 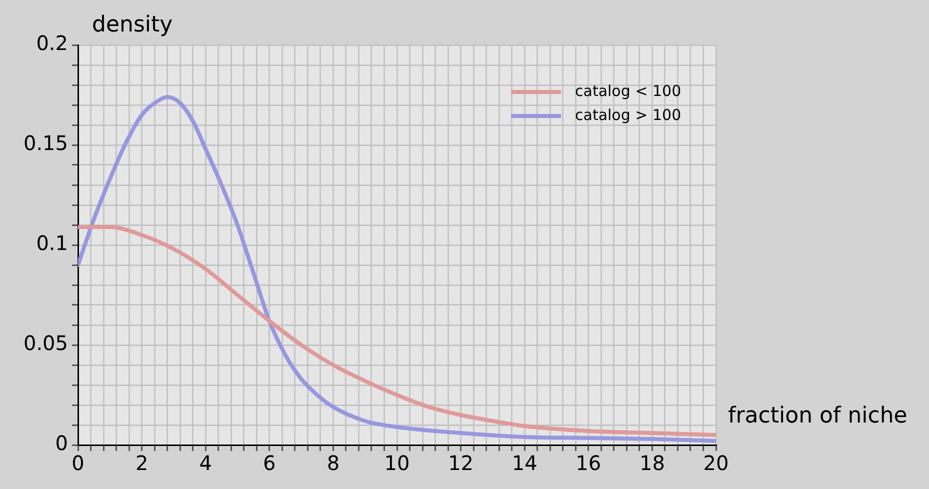 What do you see at coordinates (818, 416) in the screenshot?
I see `x-axis-title: fraction of niche` at bounding box center [818, 416].